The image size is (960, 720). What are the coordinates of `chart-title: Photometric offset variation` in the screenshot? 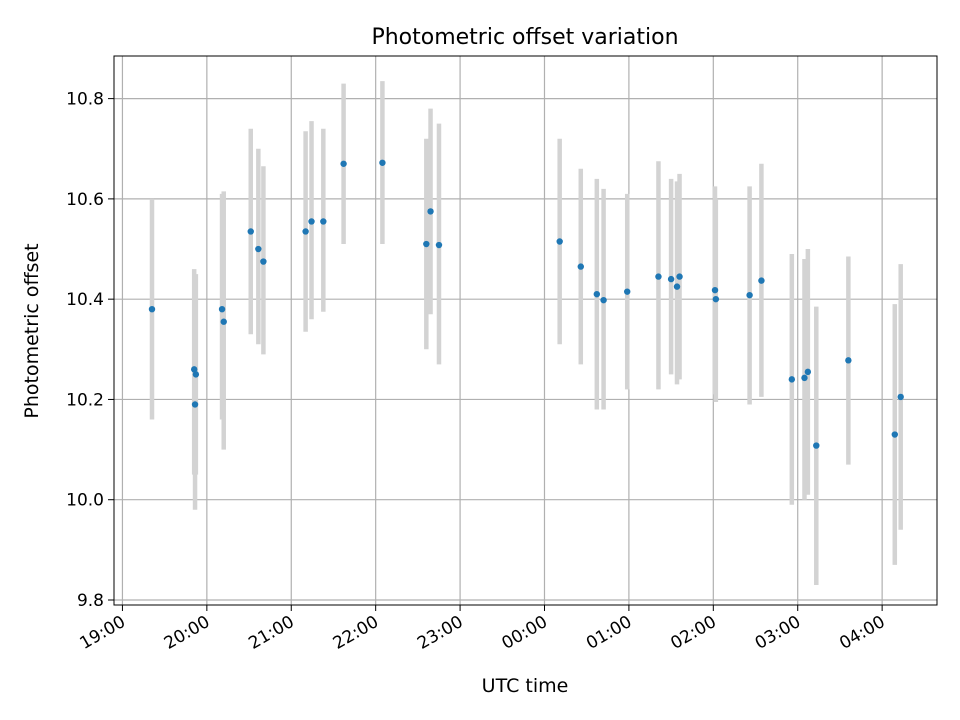 It's located at (524, 37).